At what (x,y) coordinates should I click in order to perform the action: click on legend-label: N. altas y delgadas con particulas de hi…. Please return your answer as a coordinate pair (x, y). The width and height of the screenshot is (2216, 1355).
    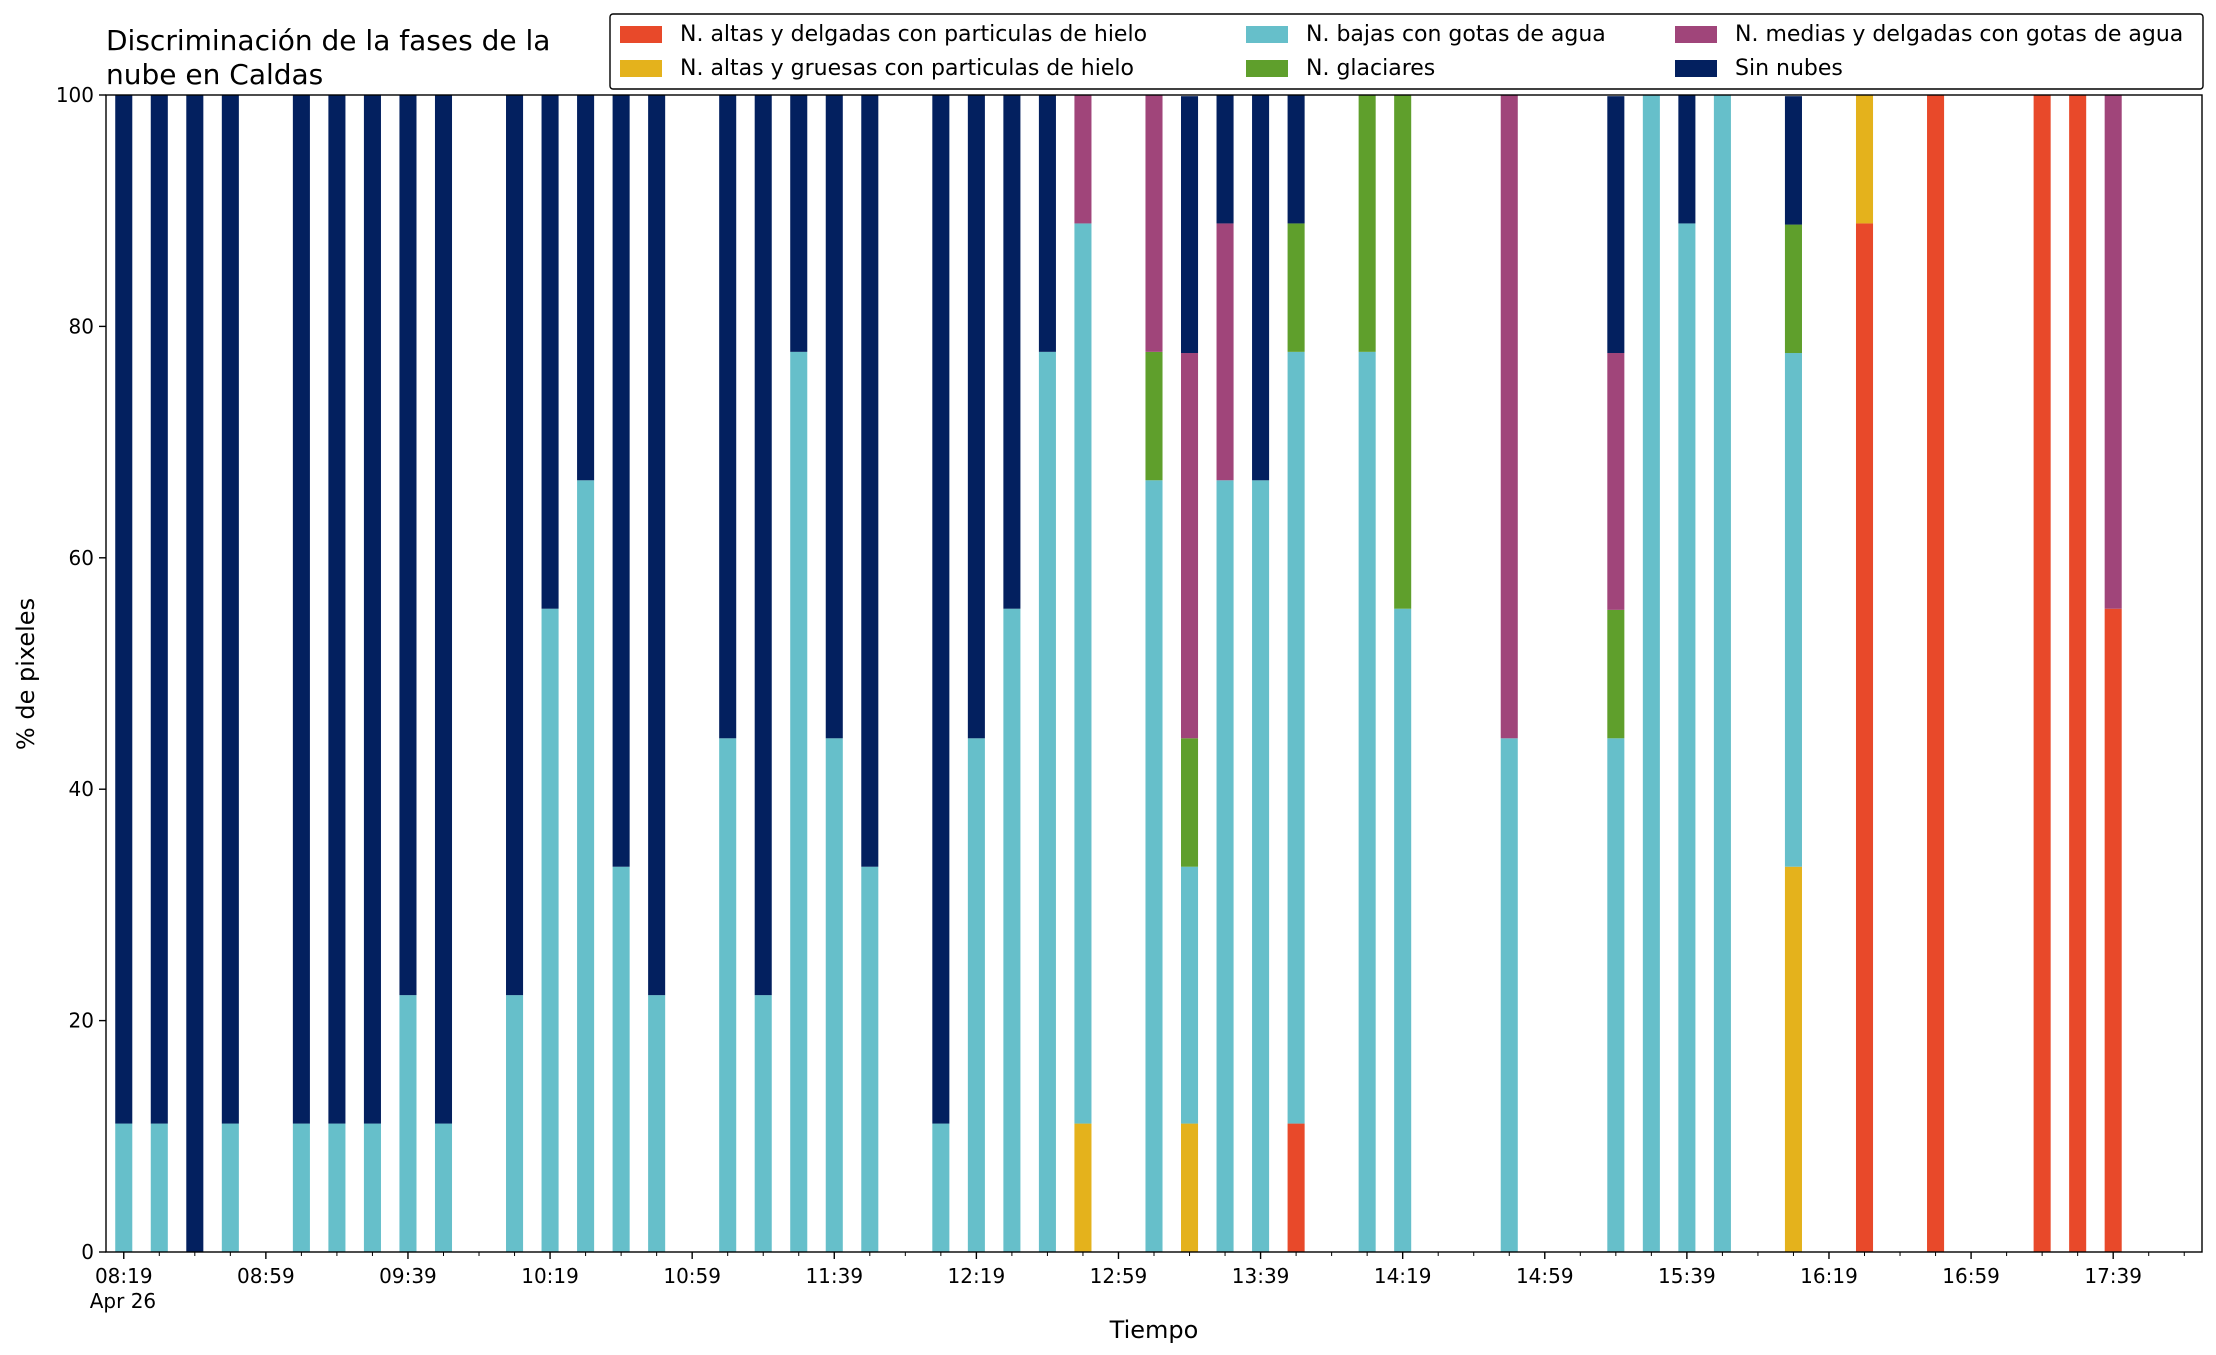
    Looking at the image, I should click on (913, 34).